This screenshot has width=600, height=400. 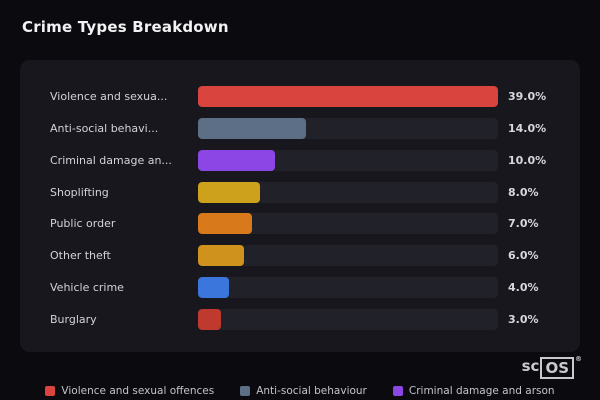 I want to click on category-label: Burglary, so click(x=73, y=319).